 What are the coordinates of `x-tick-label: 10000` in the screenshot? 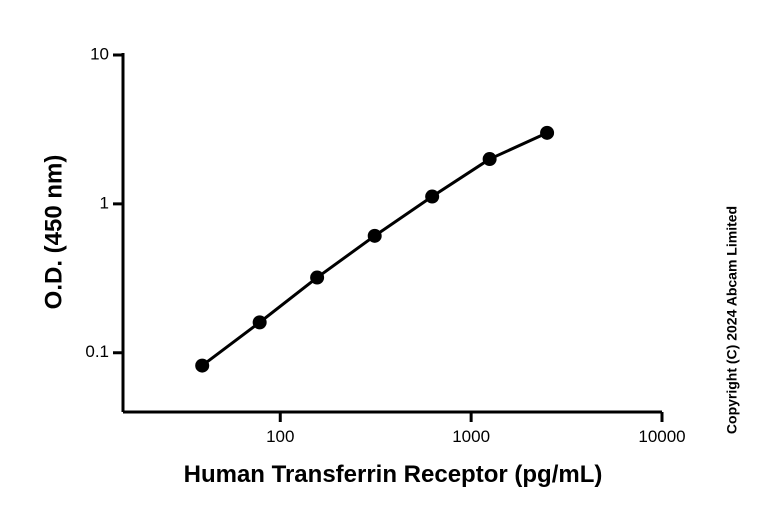 It's located at (661, 436).